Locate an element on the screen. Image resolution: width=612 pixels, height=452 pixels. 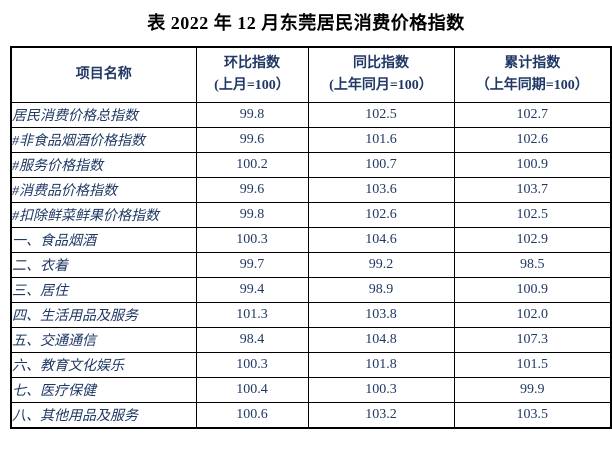
row-mom-value: 100.2 is located at coordinates (252, 165).